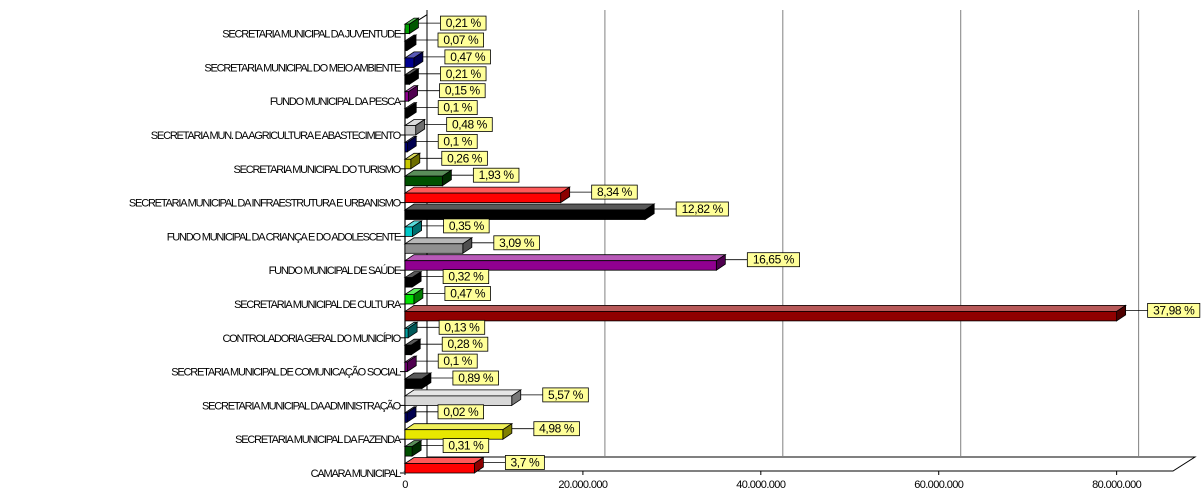 This screenshot has height=500, width=1203. I want to click on data-label: 0,89 %, so click(476, 378).